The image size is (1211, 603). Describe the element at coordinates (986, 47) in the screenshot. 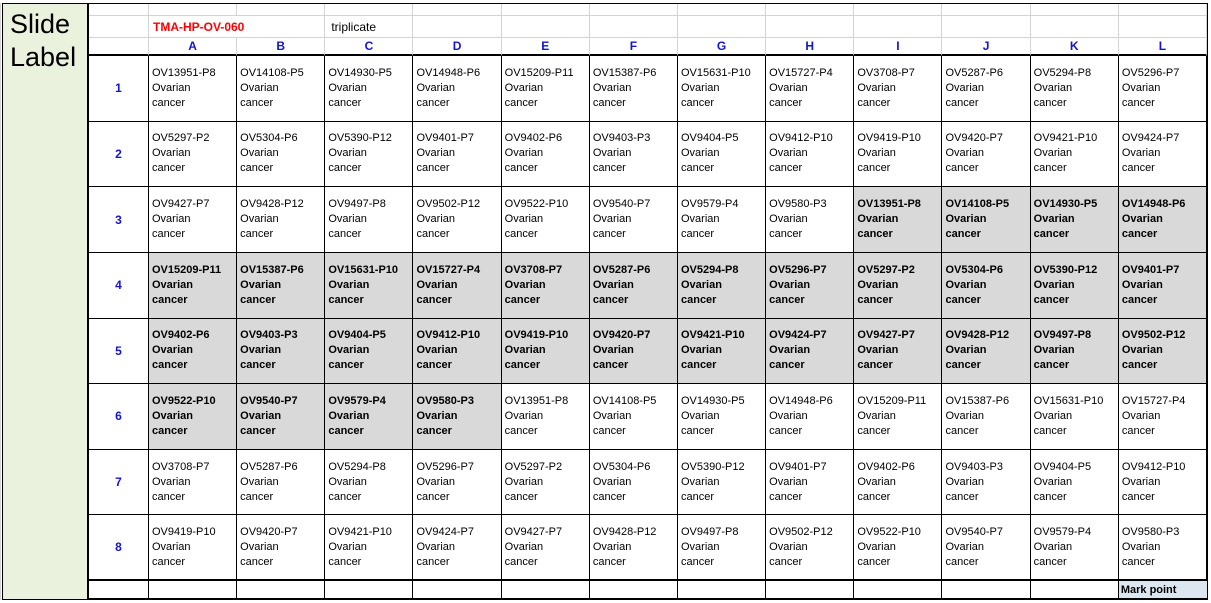

I see `column-header-J: J` at that location.